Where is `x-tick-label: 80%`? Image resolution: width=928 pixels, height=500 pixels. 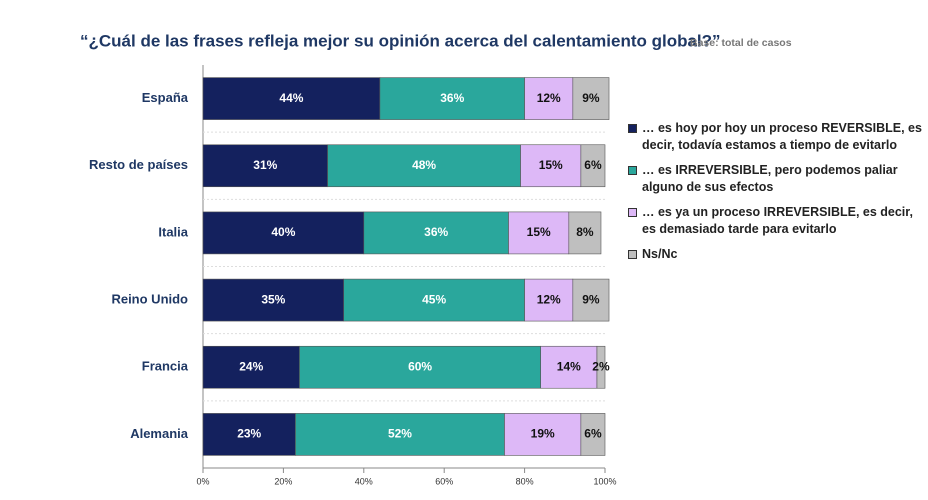 x-tick-label: 80% is located at coordinates (525, 481).